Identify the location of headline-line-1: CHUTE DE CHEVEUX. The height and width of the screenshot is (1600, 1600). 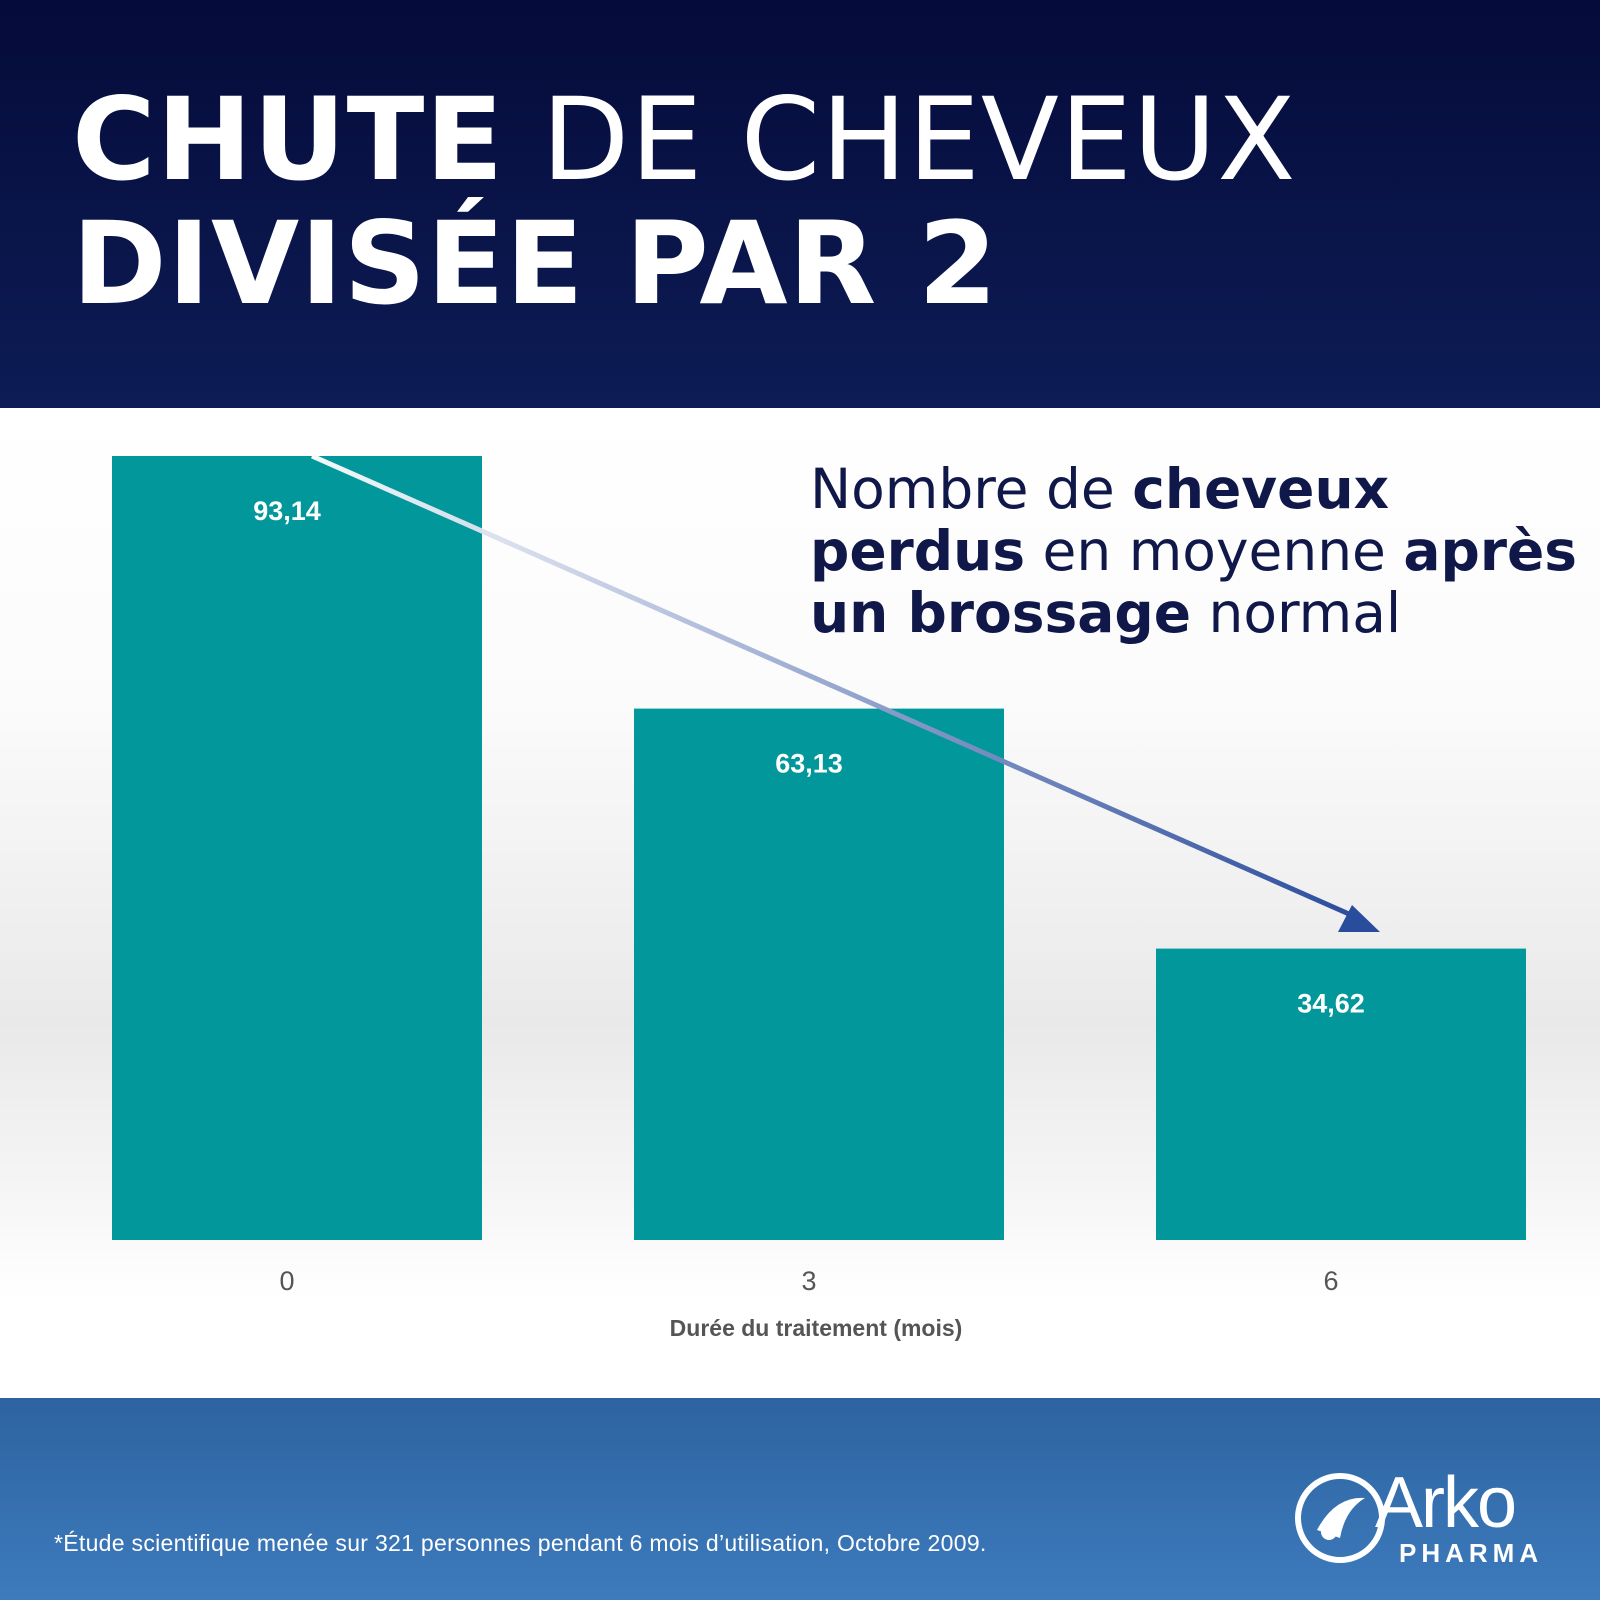
(684, 140).